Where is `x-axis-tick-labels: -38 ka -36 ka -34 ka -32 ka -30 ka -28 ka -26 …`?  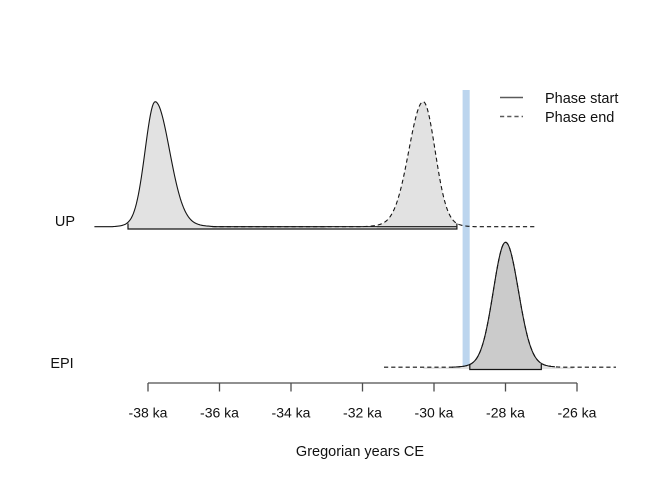
x-axis-tick-labels: -38 ka -36 ka -34 ka -32 ka -30 ka -28 ka -26 … is located at coordinates (363, 413).